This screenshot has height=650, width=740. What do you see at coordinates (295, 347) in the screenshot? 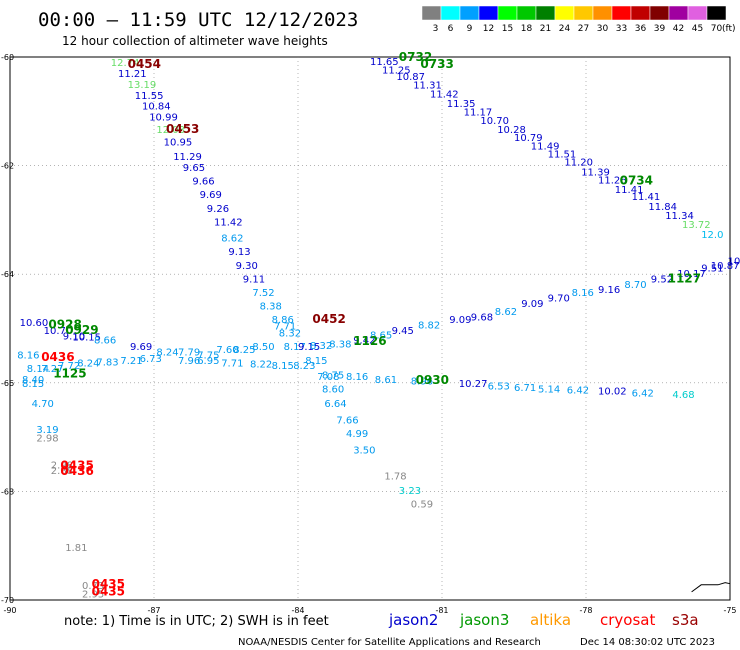
I see `wave-height-label: 8.17` at bounding box center [295, 347].